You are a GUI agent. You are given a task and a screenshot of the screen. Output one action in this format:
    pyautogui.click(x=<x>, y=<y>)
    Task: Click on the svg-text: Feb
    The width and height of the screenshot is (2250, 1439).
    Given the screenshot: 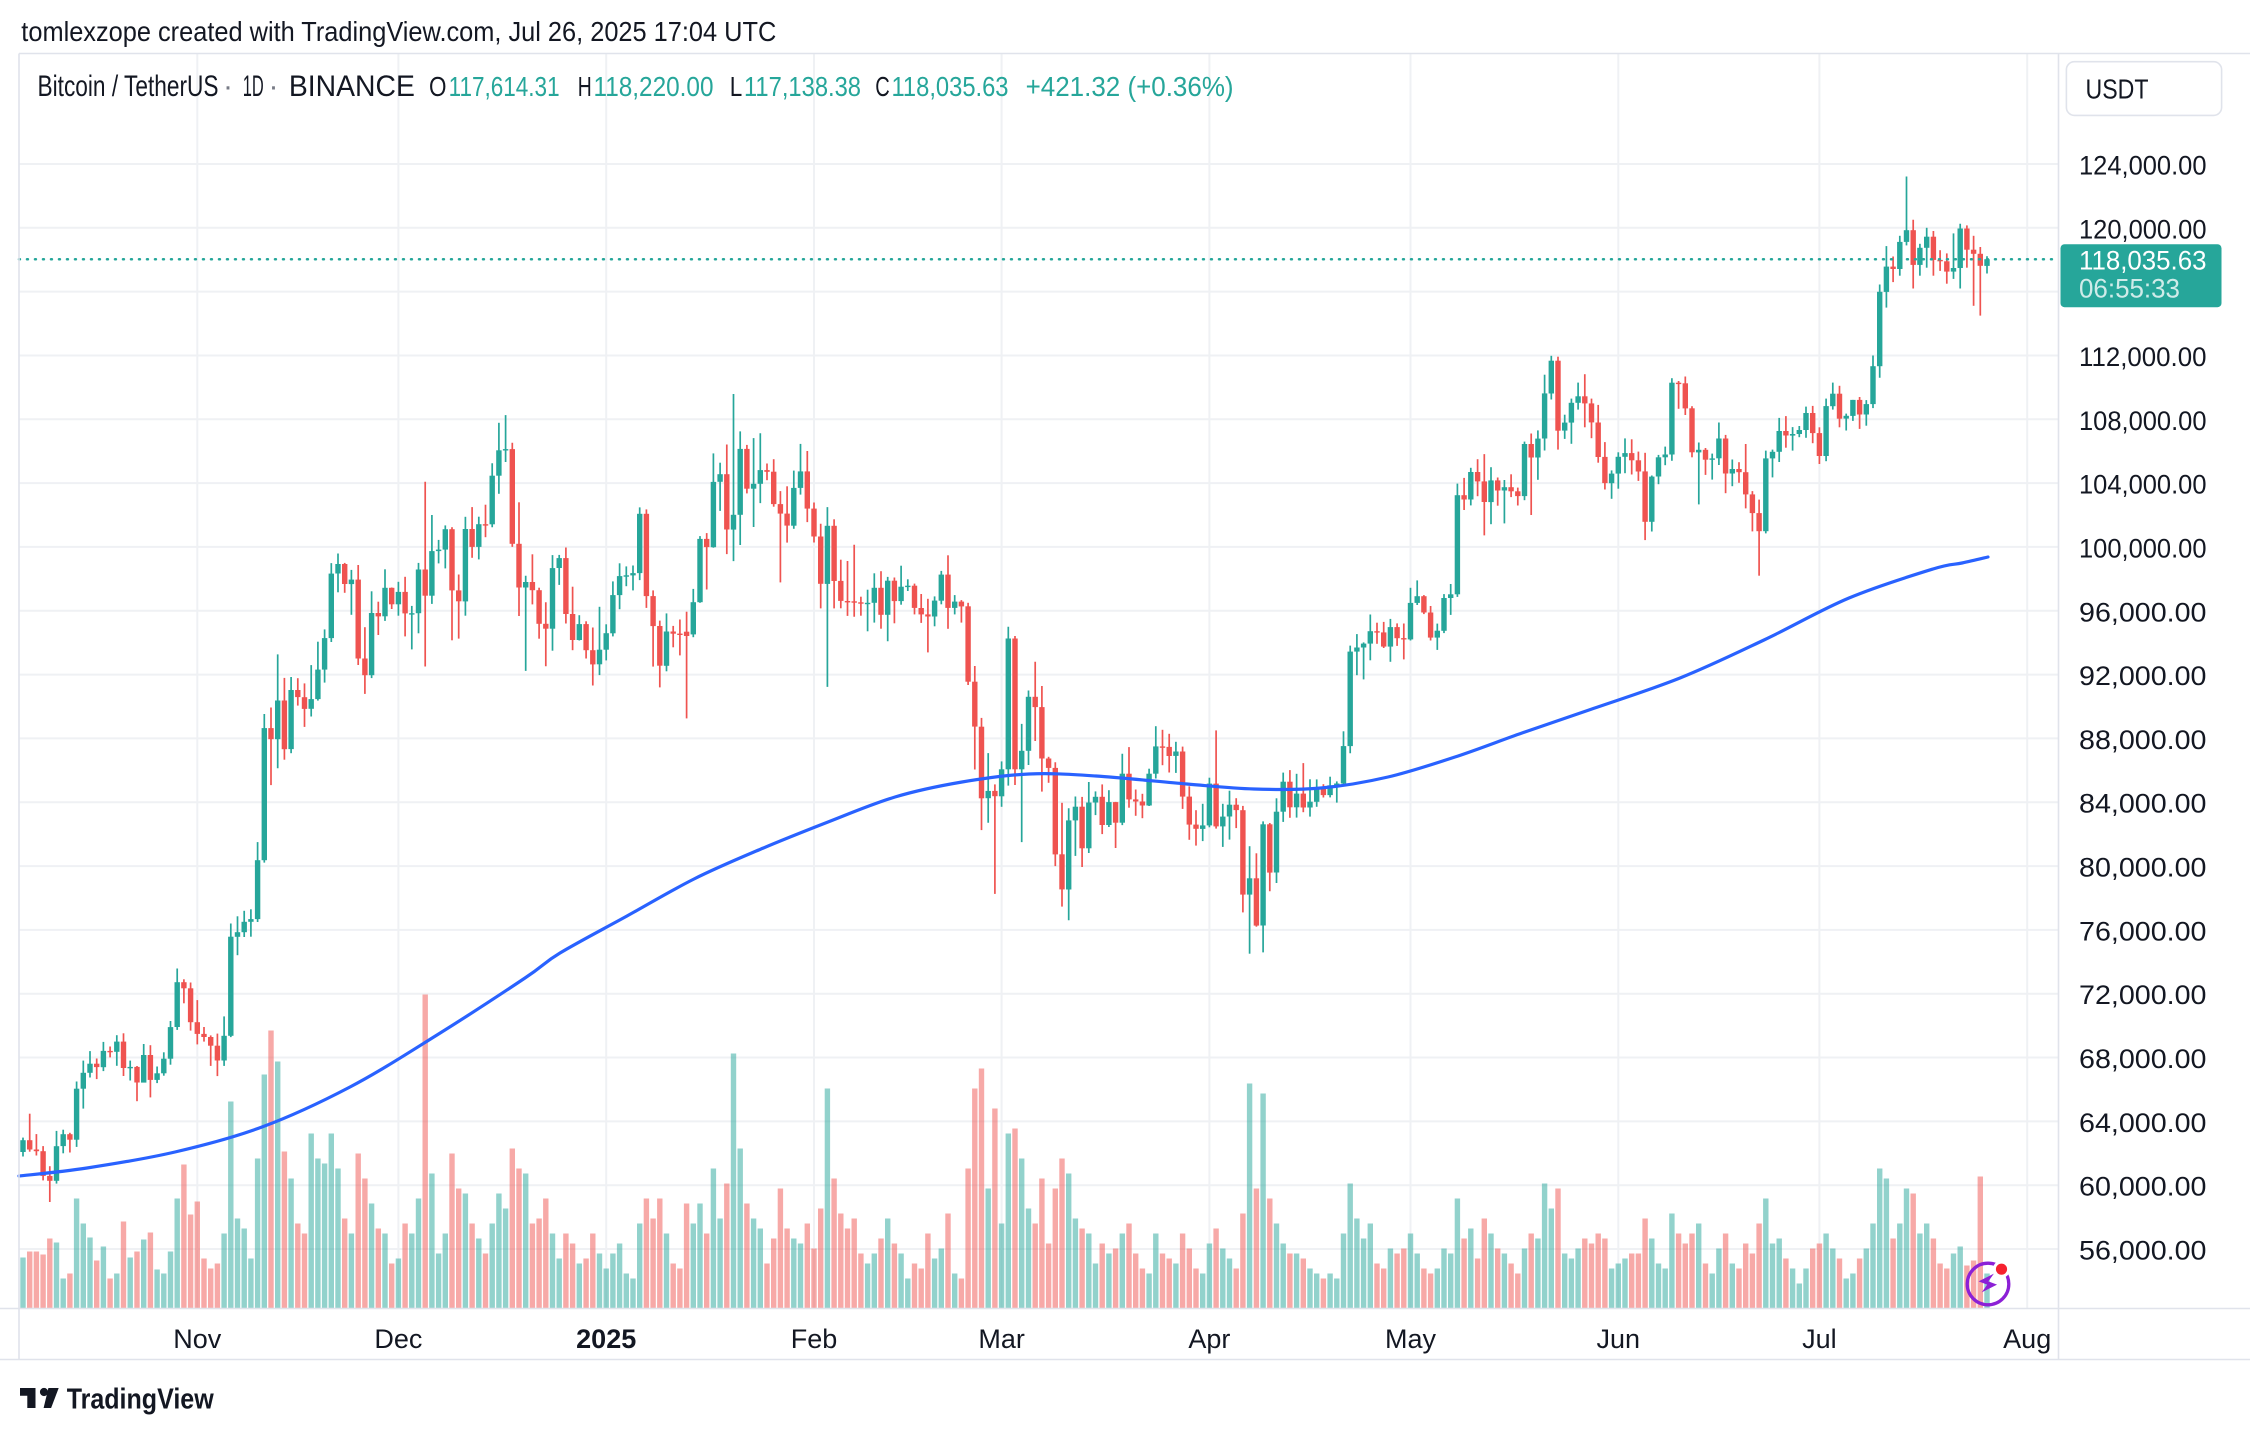 What is the action you would take?
    pyautogui.click(x=814, y=1339)
    